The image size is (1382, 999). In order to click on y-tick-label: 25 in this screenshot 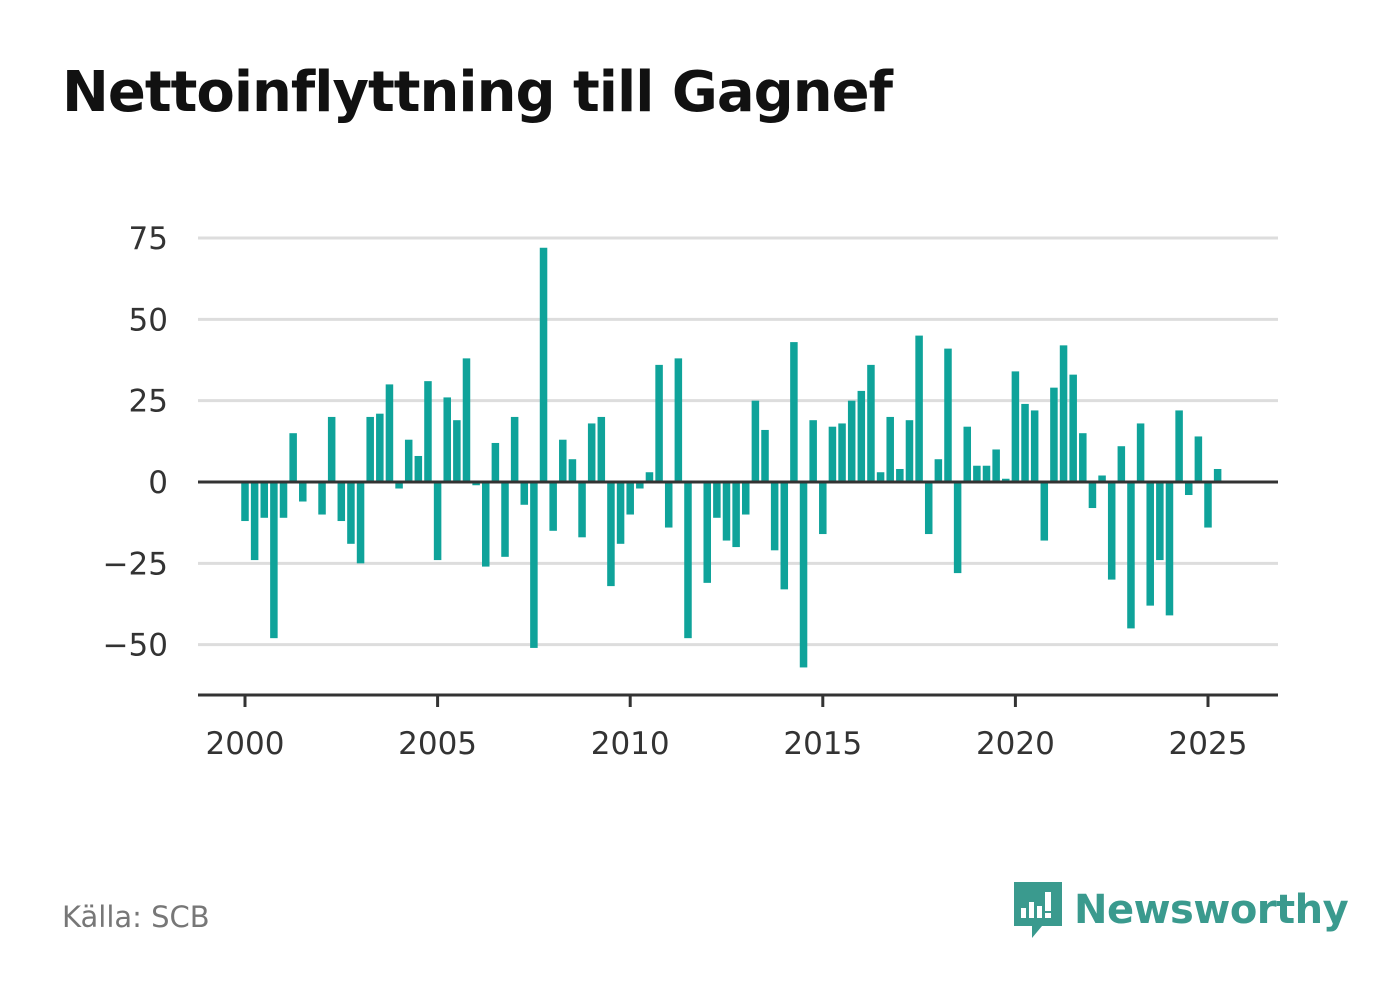, I will do `click(148, 402)`.